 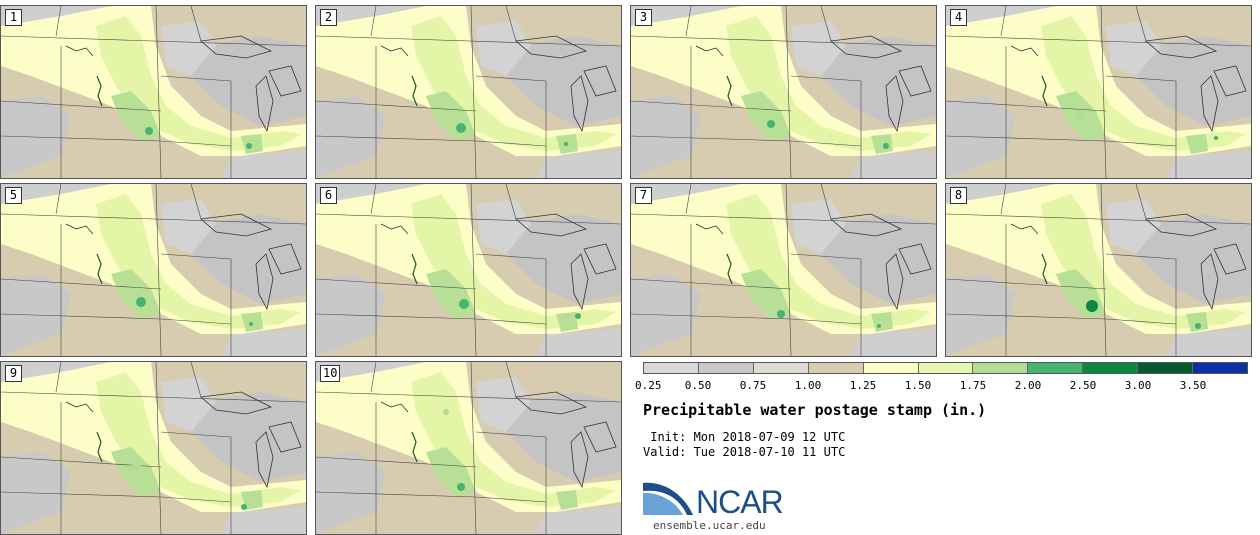 I want to click on legend-tick-label: 1.50, so click(x=918, y=385).